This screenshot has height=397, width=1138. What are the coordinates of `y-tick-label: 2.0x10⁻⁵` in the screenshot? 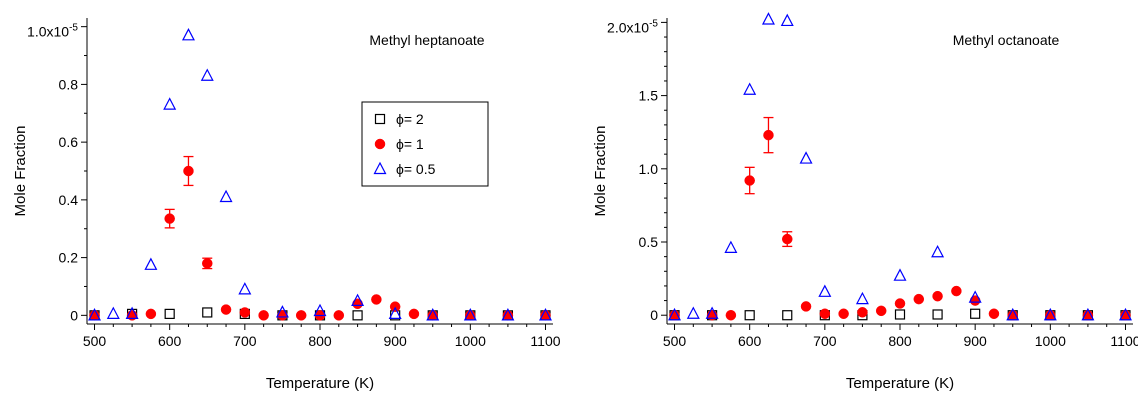 It's located at (632, 26).